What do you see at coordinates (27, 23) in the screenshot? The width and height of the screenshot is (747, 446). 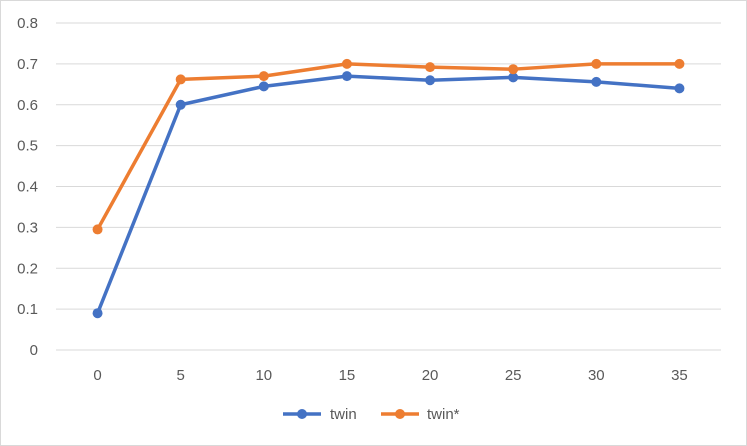 I see `y-tick-label: 0.8` at bounding box center [27, 23].